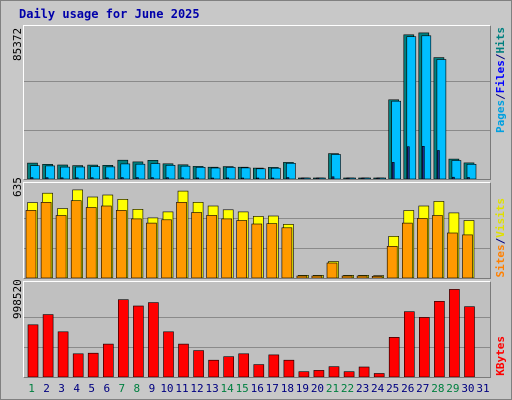 The image size is (512, 400). Describe the element at coordinates (137, 388) in the screenshot. I see `day-label-8: 8` at that location.